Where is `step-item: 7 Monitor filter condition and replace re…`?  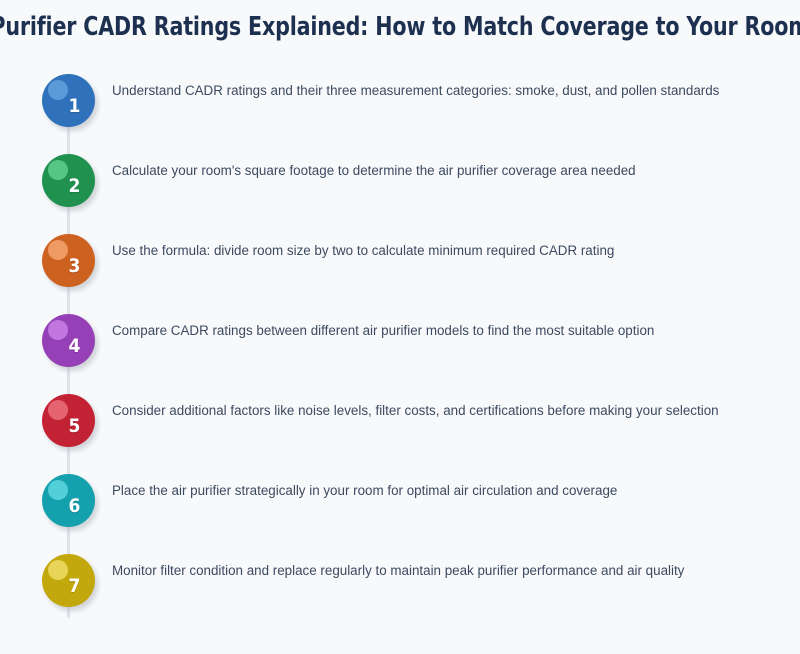 step-item: 7 Monitor filter condition and replace re… is located at coordinates (400, 584).